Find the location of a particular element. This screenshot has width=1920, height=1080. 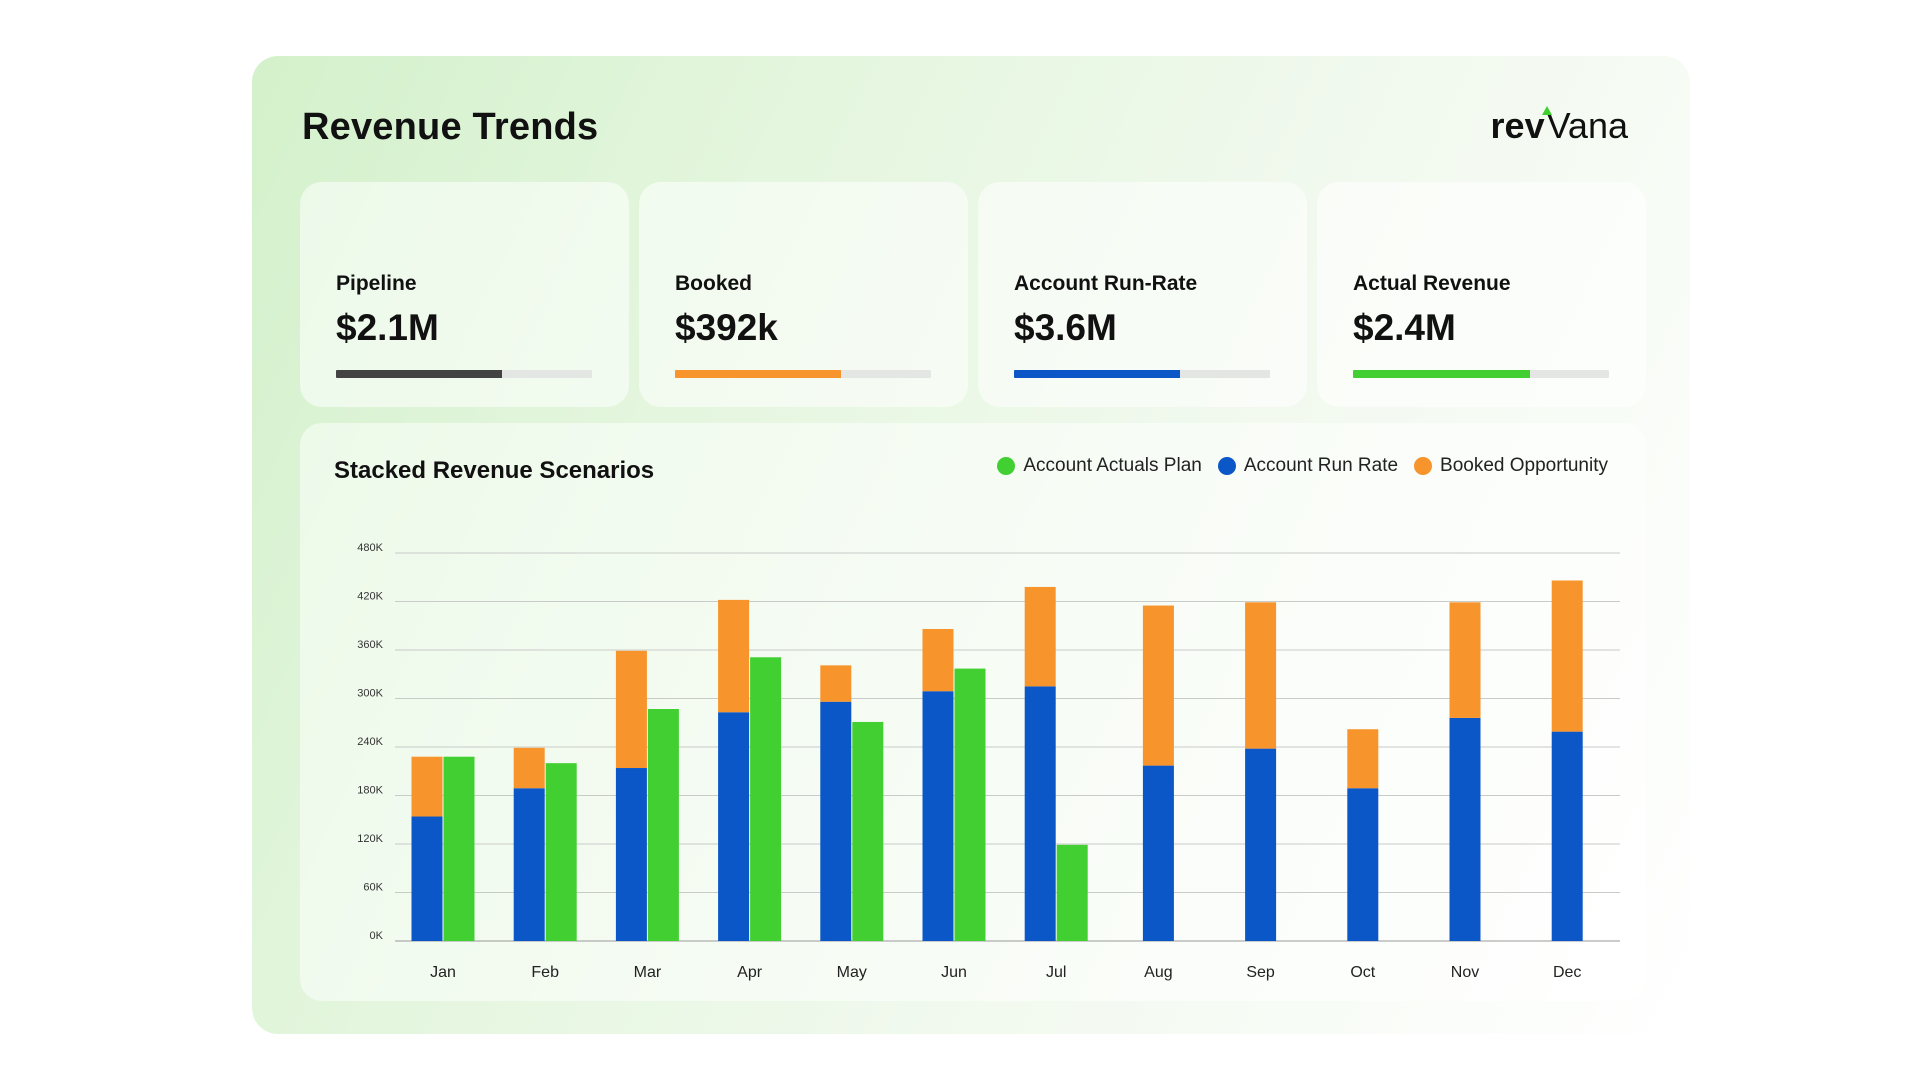

kpi-value: $3.6M is located at coordinates (1065, 327).